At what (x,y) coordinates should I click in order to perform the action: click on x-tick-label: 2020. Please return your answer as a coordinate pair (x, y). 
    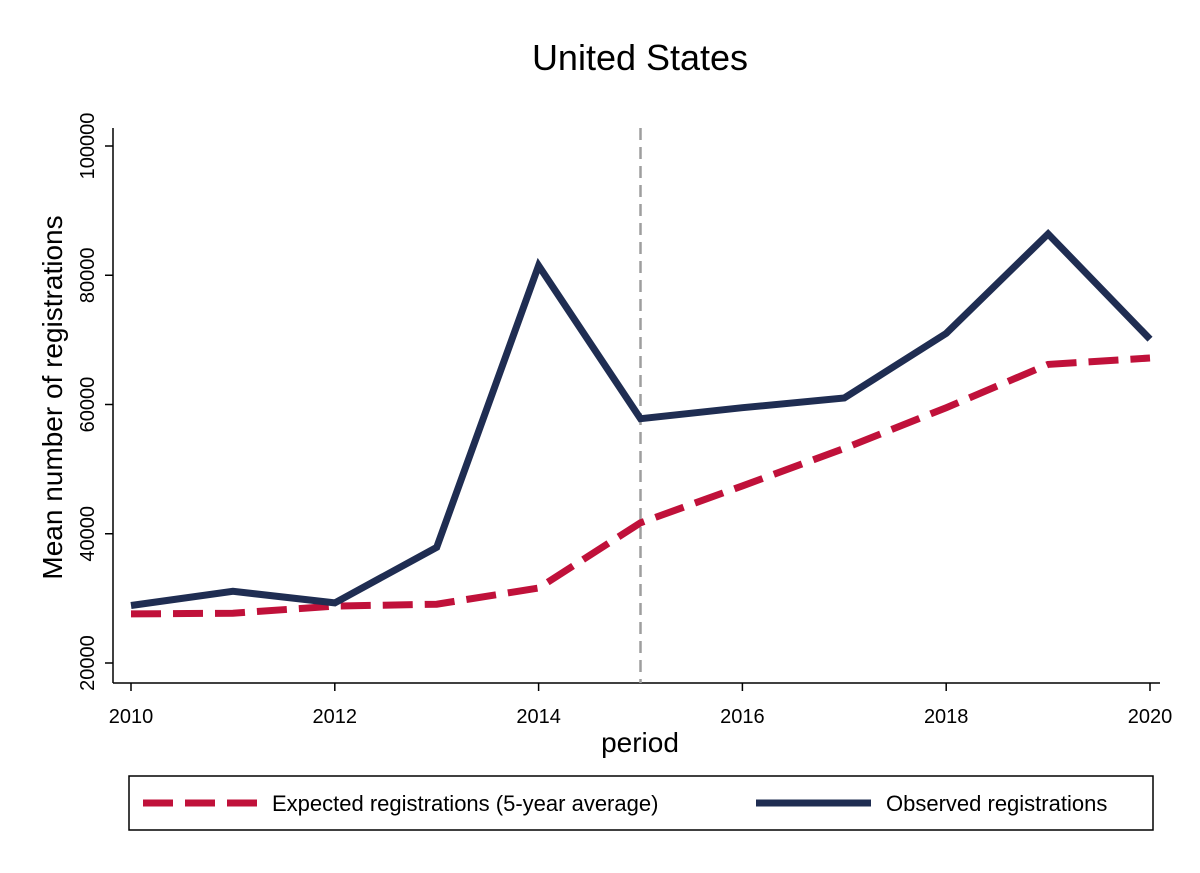
    Looking at the image, I should click on (1150, 717).